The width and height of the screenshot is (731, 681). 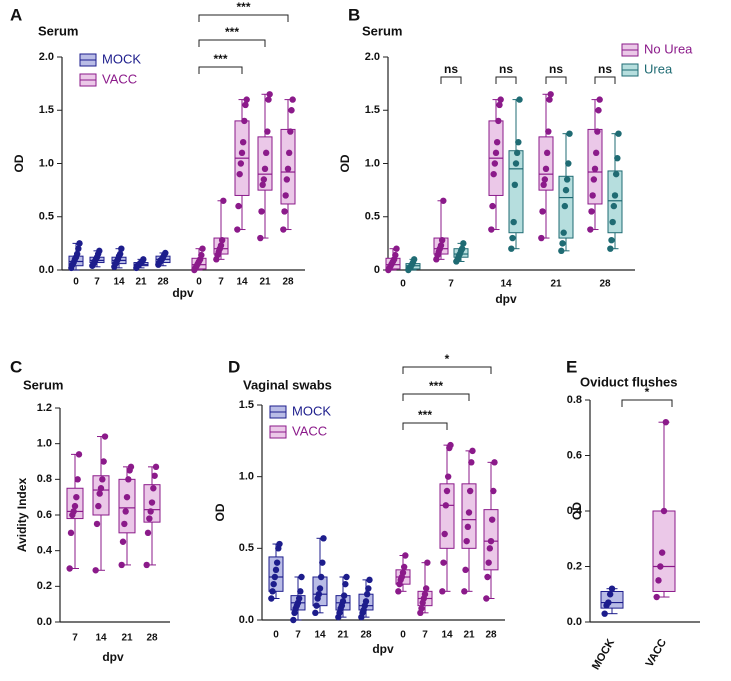 I want to click on x-tick-label: 14, so click(x=242, y=282).